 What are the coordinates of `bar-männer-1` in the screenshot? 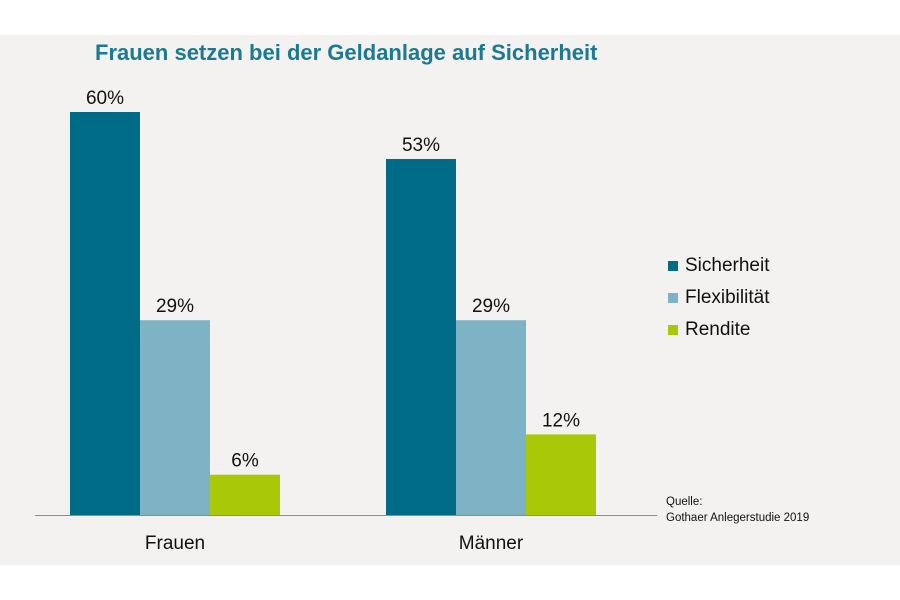 It's located at (491, 417).